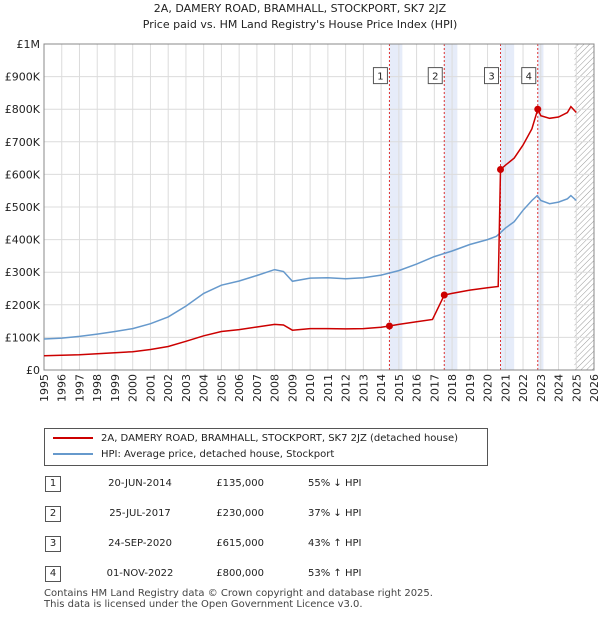  What do you see at coordinates (363, 388) in the screenshot?
I see `x-tick-label: 2013` at bounding box center [363, 388].